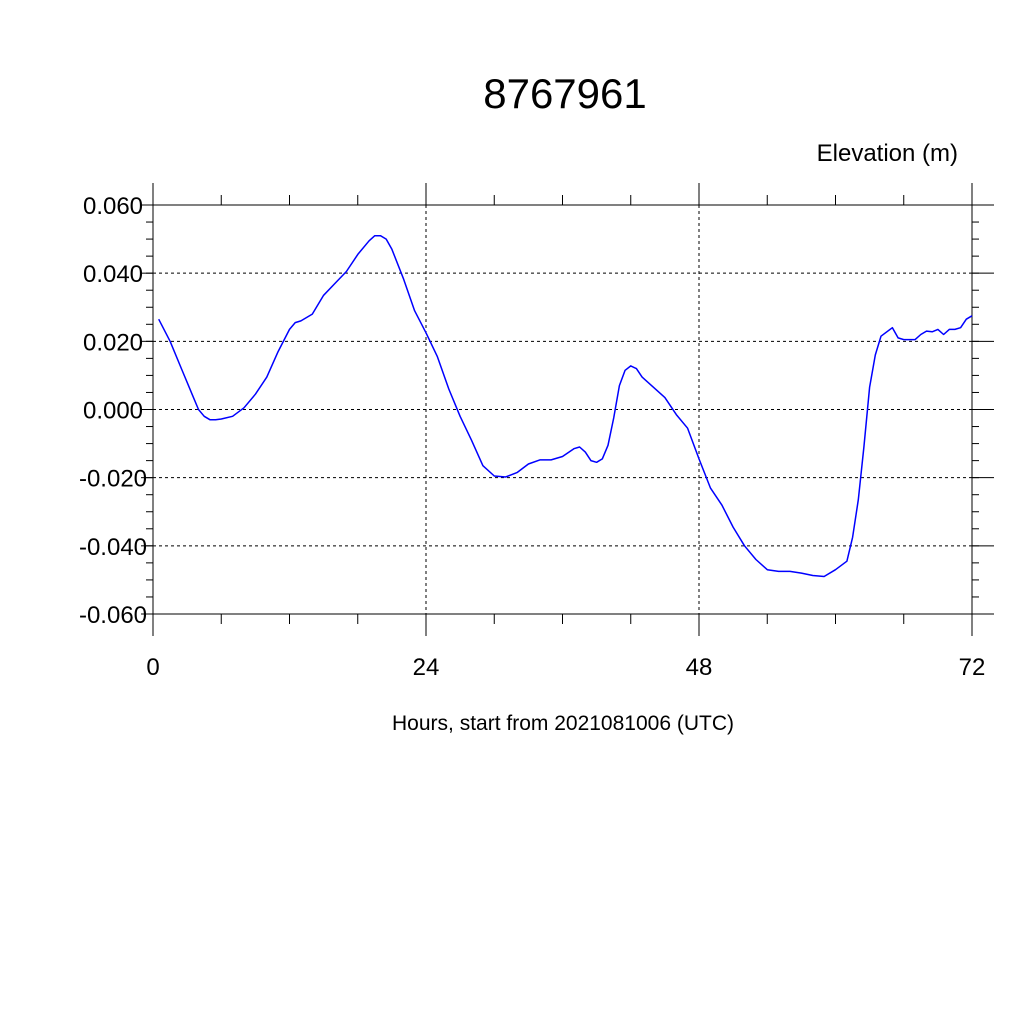  I want to click on y-tick-label: 0.020, so click(113, 342).